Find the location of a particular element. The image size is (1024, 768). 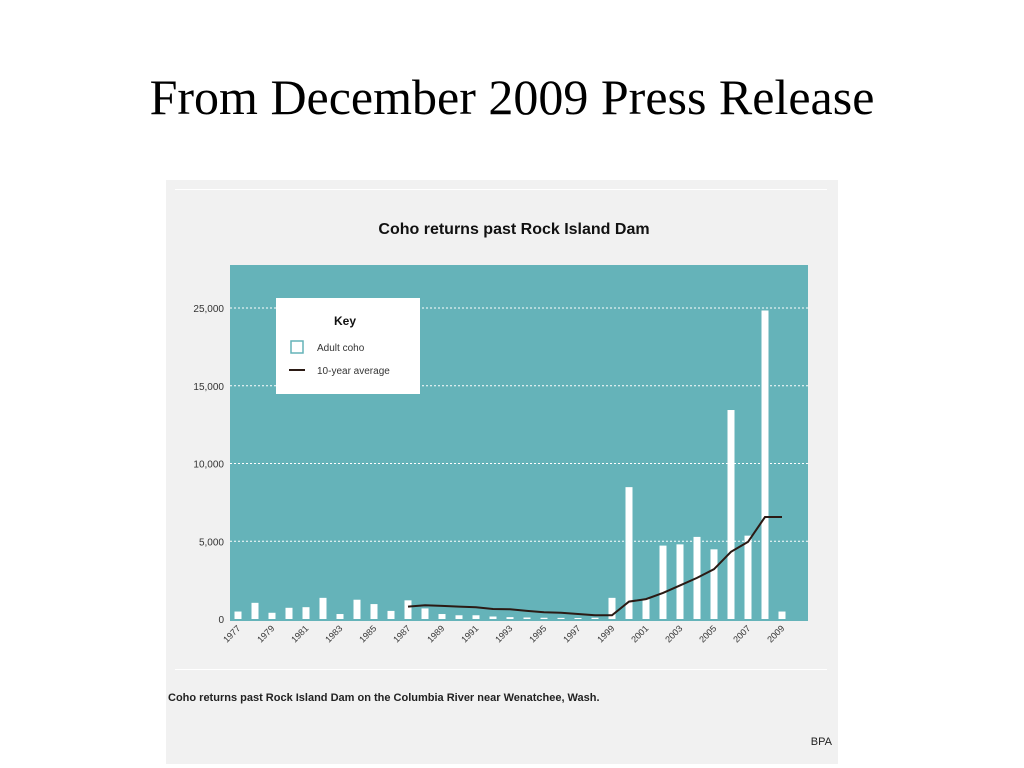

y-tick-label: 5,000 is located at coordinates (211, 542).